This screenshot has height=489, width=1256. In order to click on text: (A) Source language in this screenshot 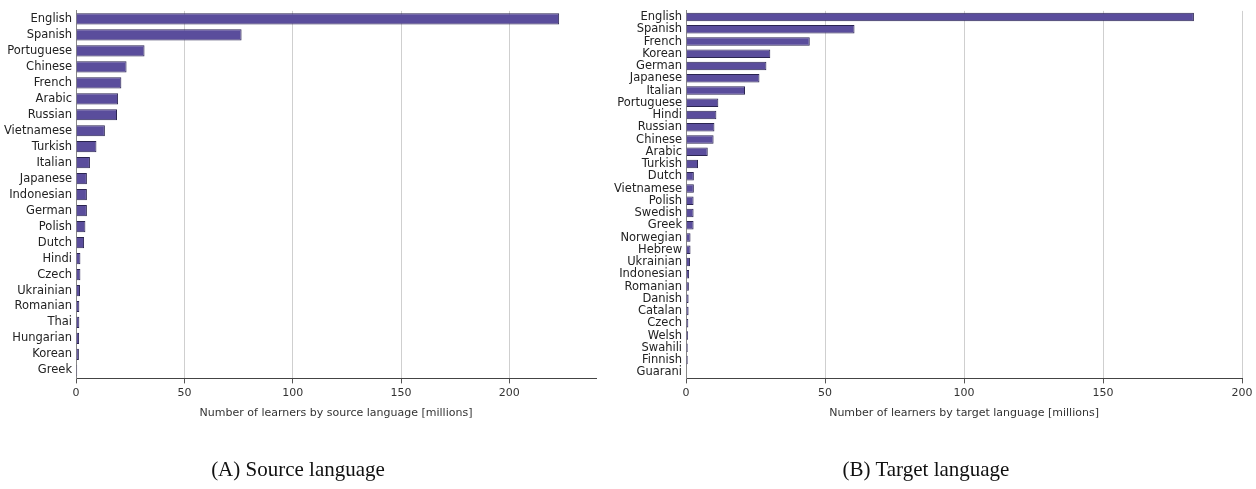, I will do `click(298, 468)`.